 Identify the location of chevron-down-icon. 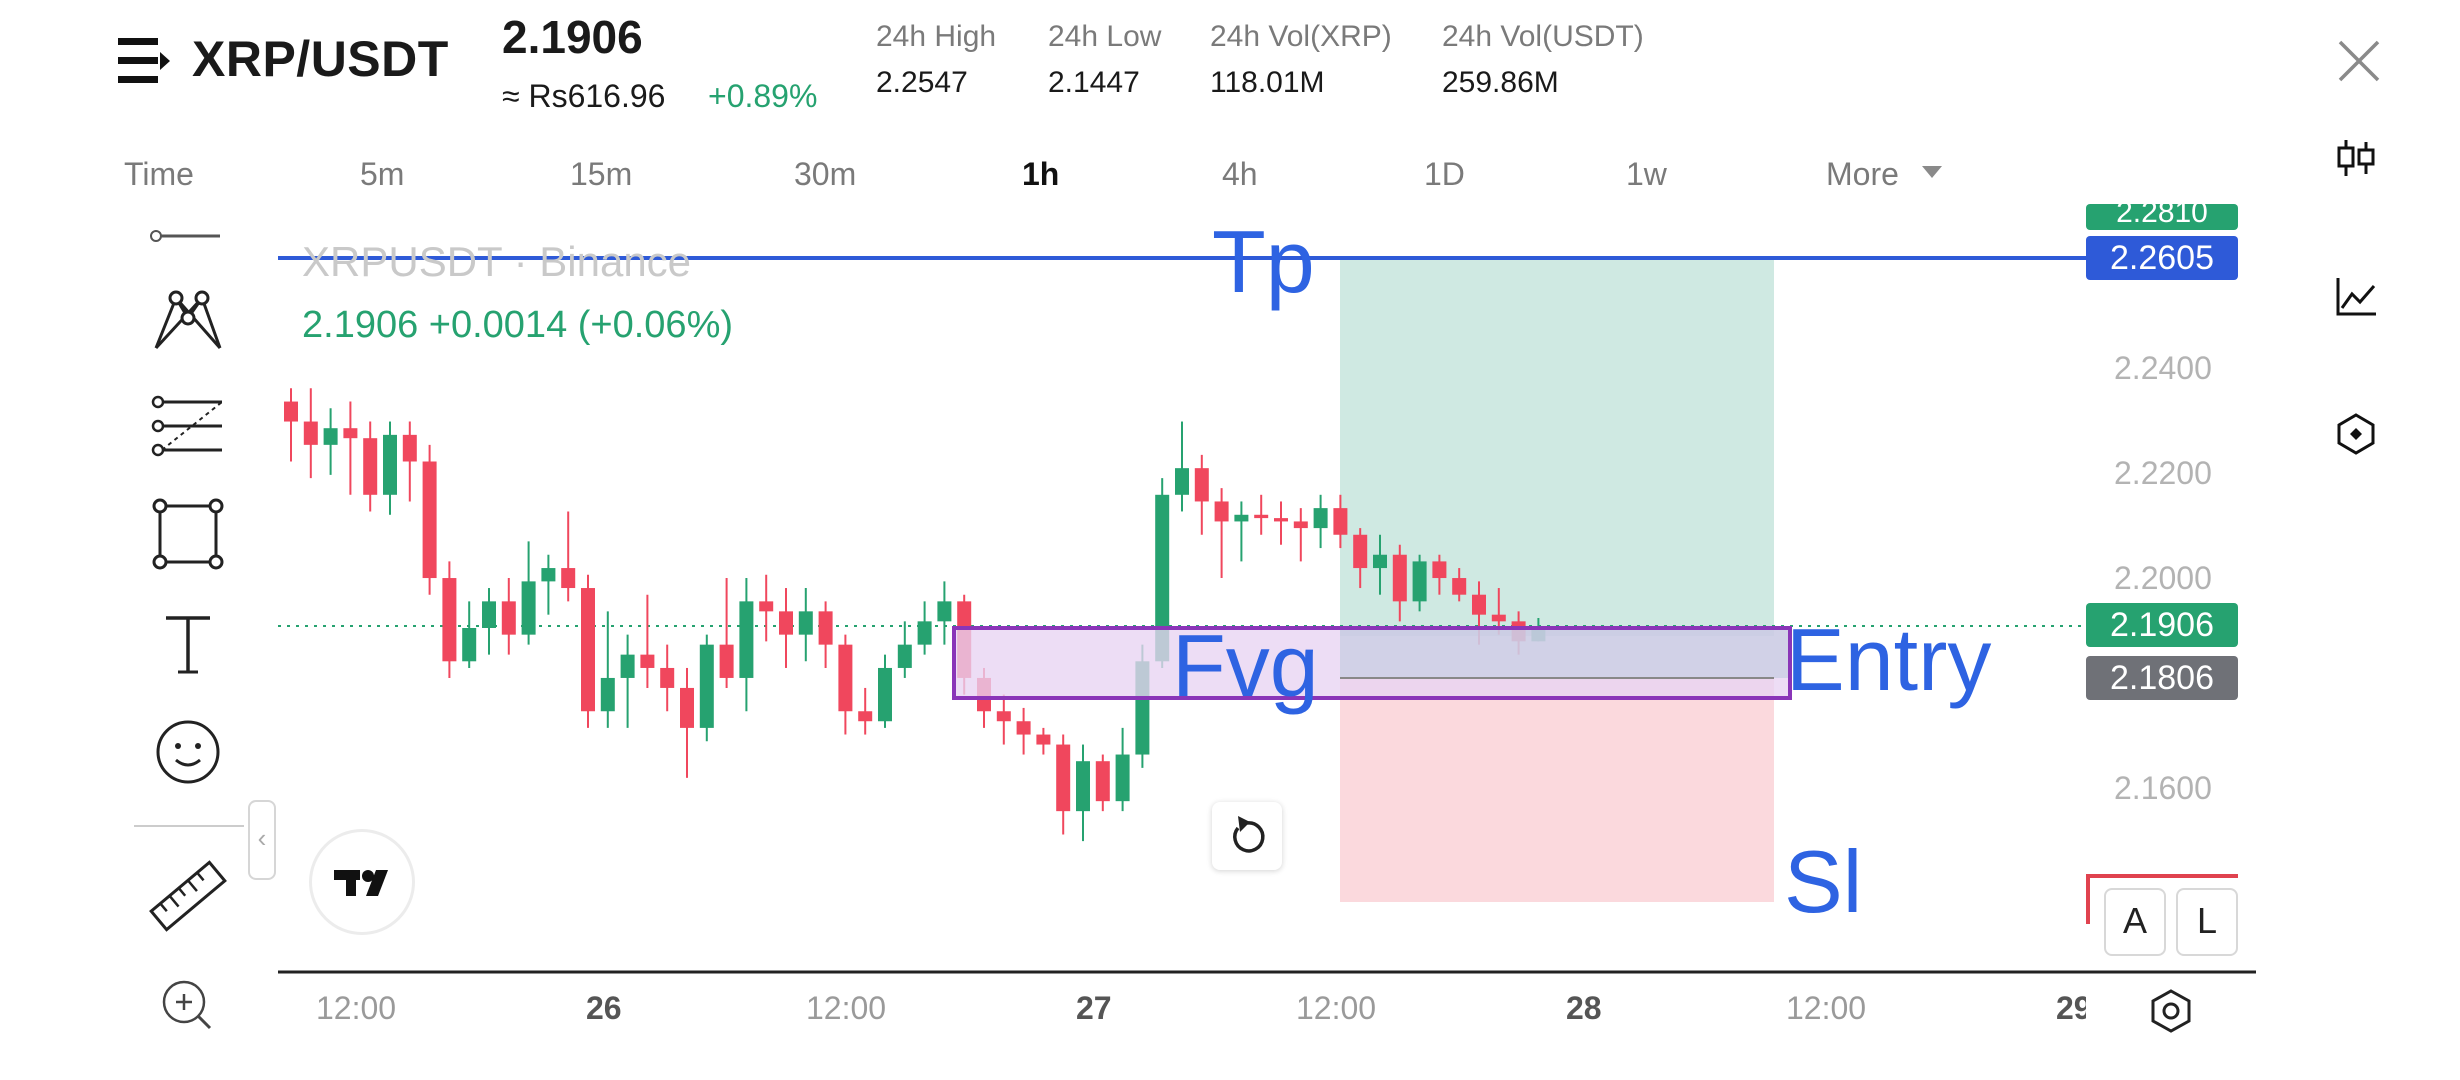
(1932, 172).